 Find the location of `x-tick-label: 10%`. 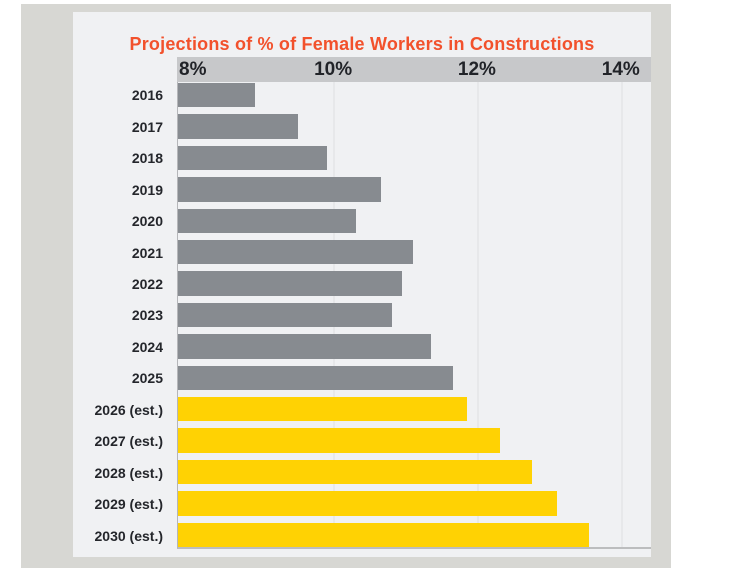

x-tick-label: 10% is located at coordinates (333, 69).